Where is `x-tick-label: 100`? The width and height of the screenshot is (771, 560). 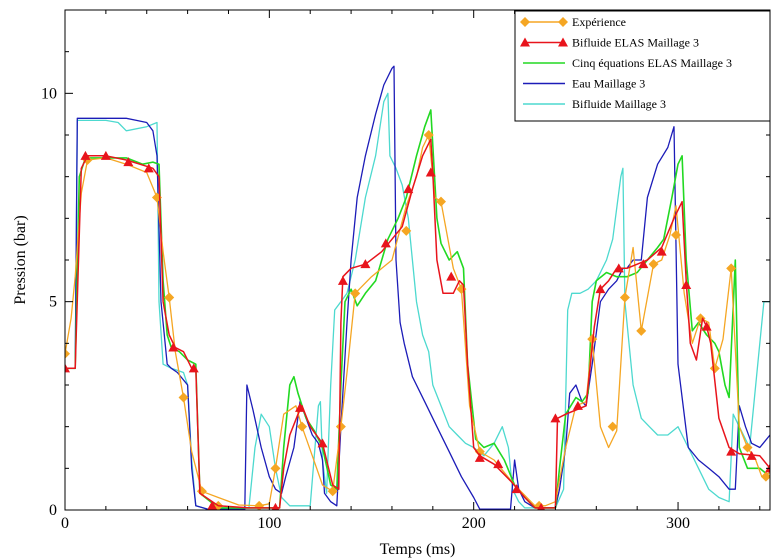 x-tick-label: 100 is located at coordinates (269, 523).